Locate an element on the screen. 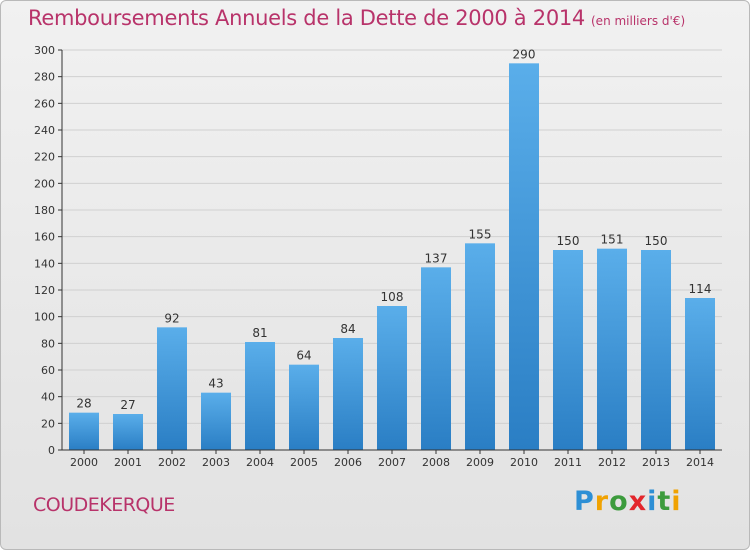  data-label-2014: 114 is located at coordinates (700, 289).